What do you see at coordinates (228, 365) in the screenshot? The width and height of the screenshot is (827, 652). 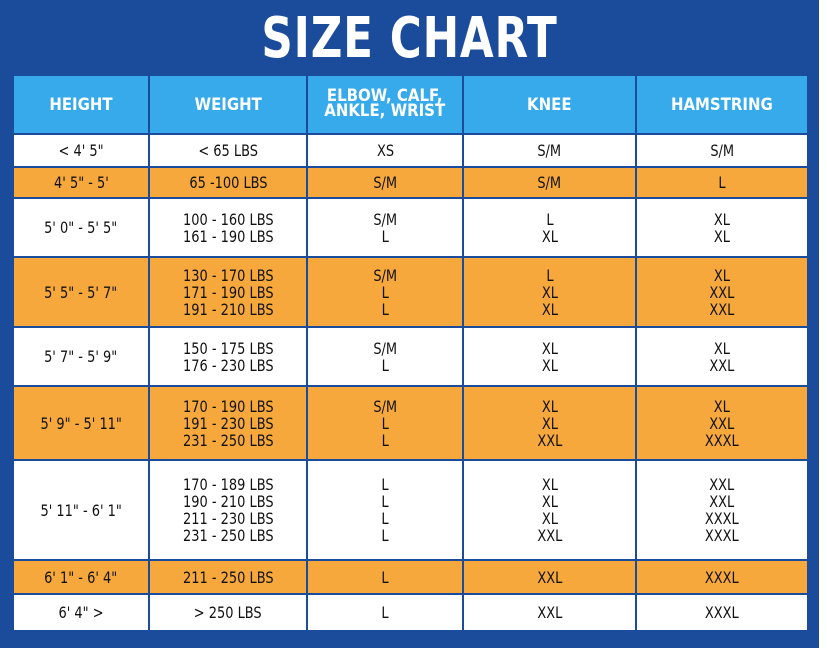 I see `cell-value: 176 - 230 LBS` at bounding box center [228, 365].